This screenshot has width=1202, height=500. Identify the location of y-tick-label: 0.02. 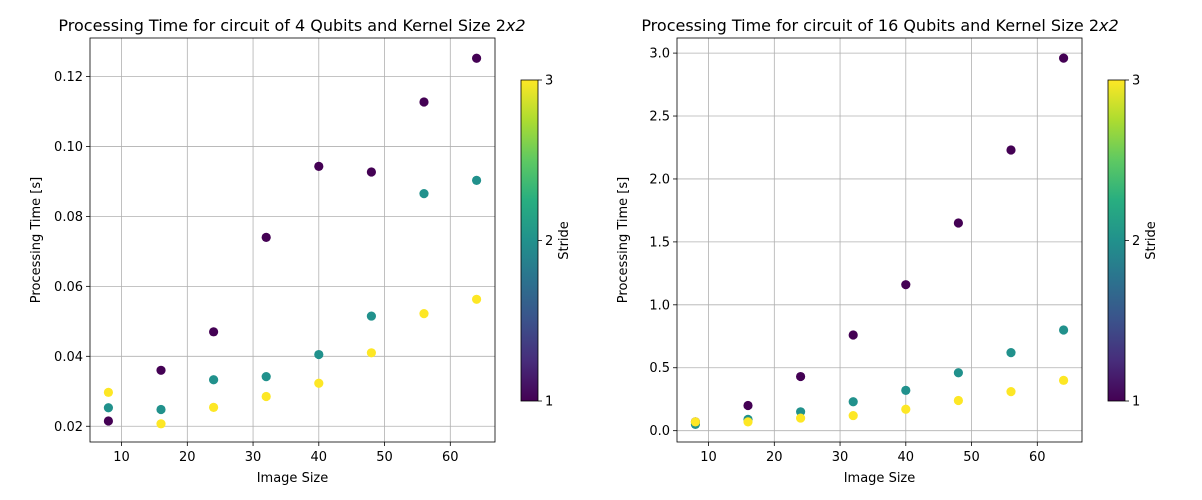
(68, 427).